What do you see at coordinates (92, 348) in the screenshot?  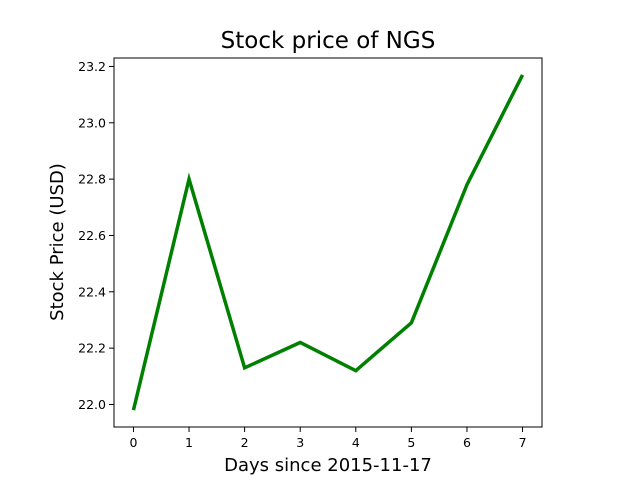 I see `y-tick-label: 22.2` at bounding box center [92, 348].